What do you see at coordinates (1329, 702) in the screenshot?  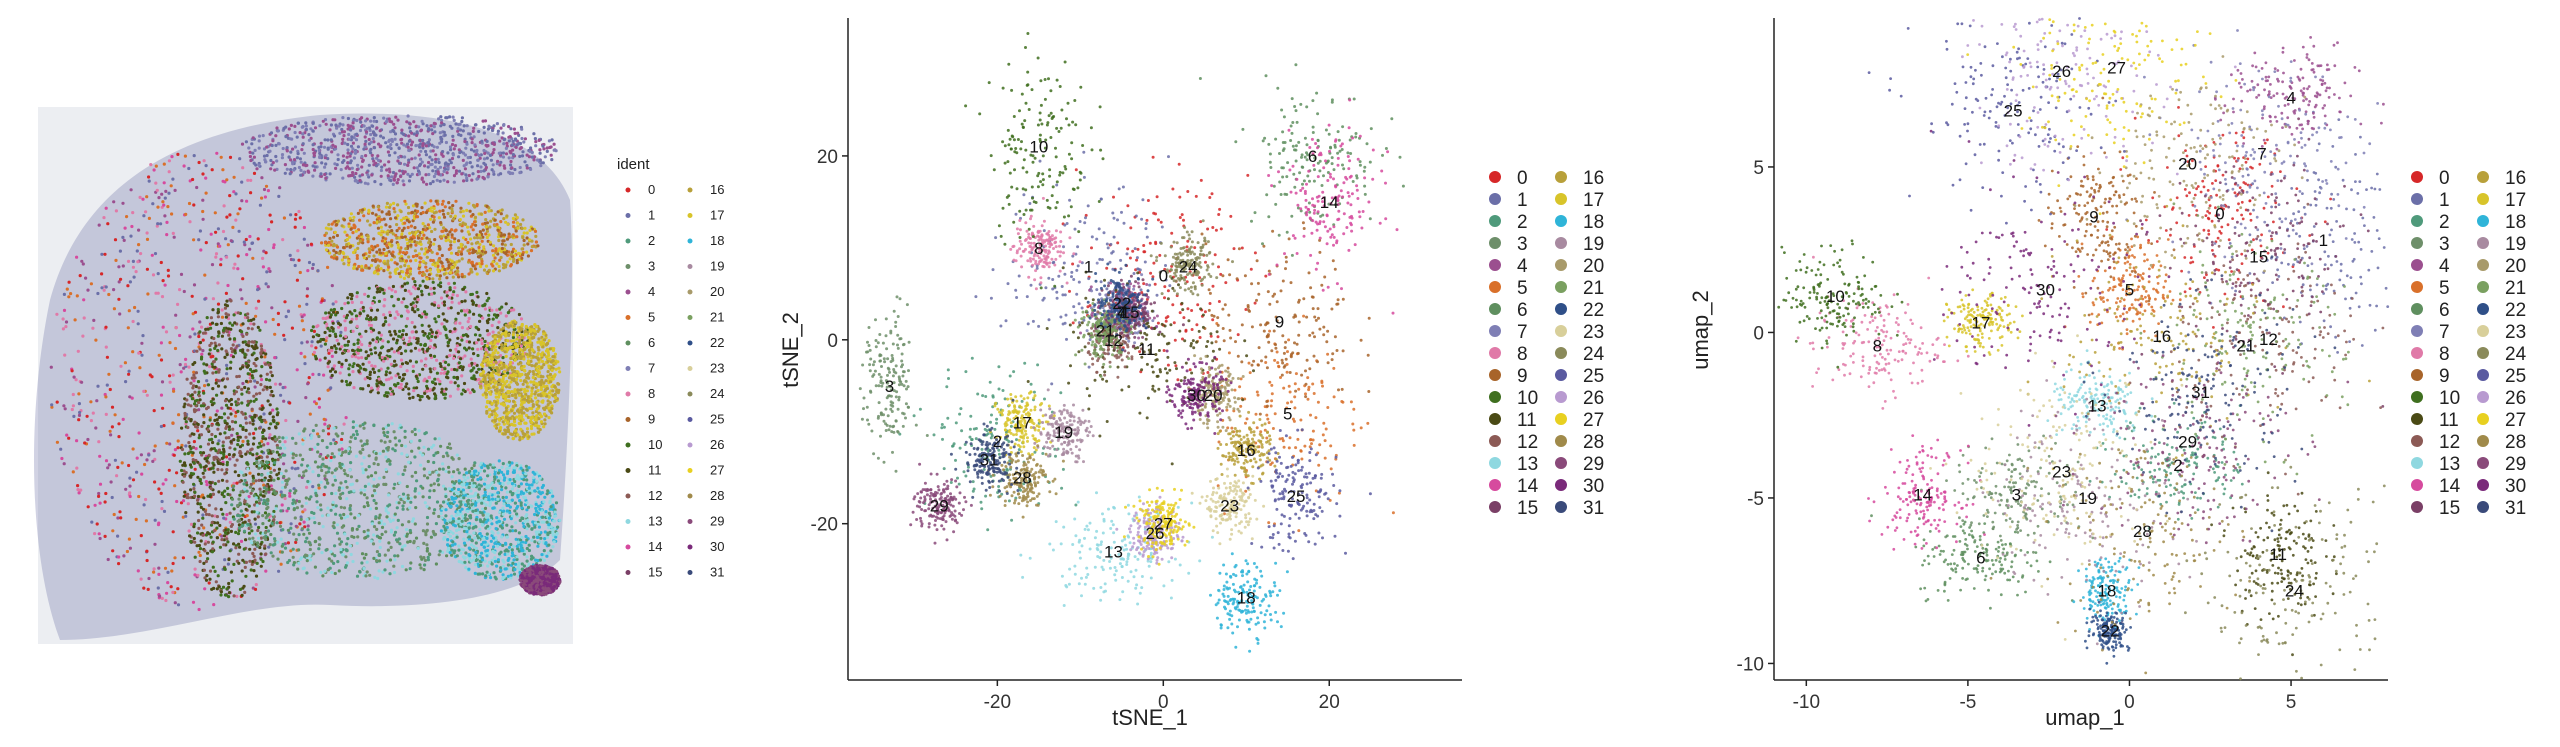 I see `x-tick-label: 20` at bounding box center [1329, 702].